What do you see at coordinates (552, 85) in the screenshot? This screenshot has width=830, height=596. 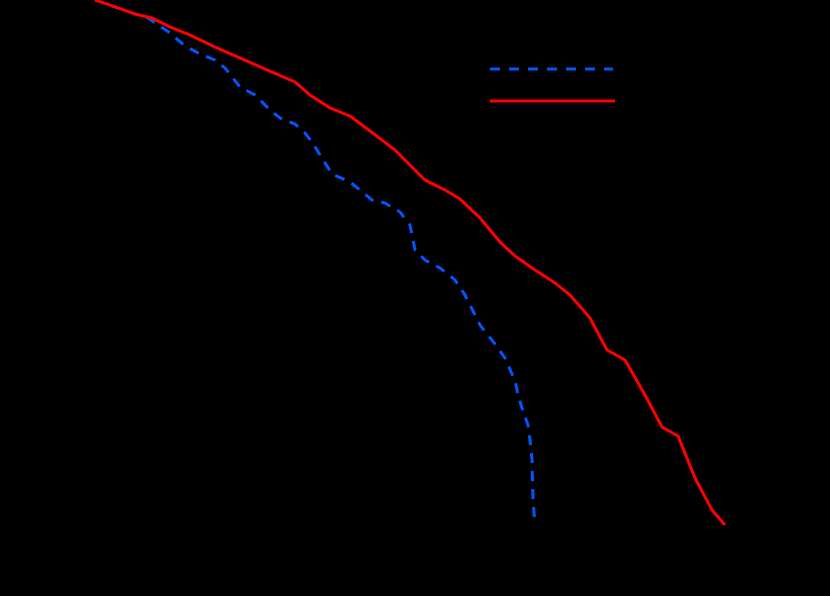 I see `legend` at bounding box center [552, 85].